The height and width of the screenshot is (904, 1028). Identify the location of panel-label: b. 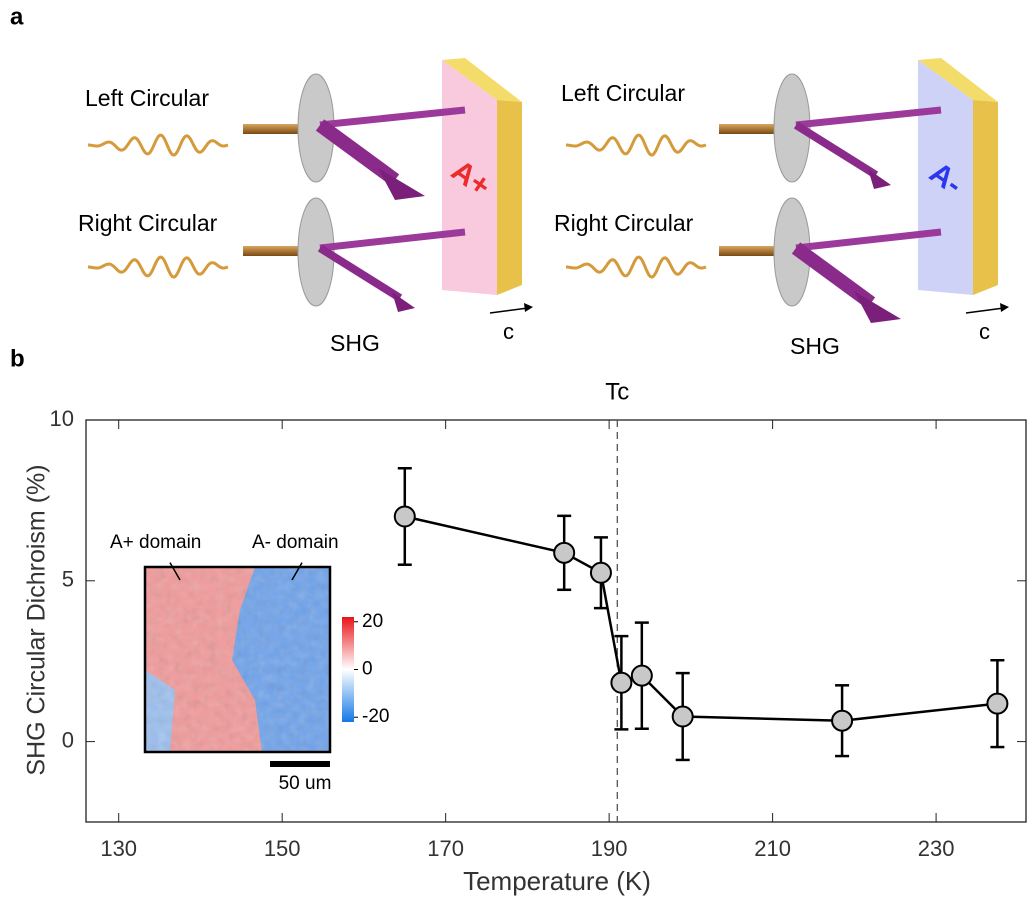
(17, 358).